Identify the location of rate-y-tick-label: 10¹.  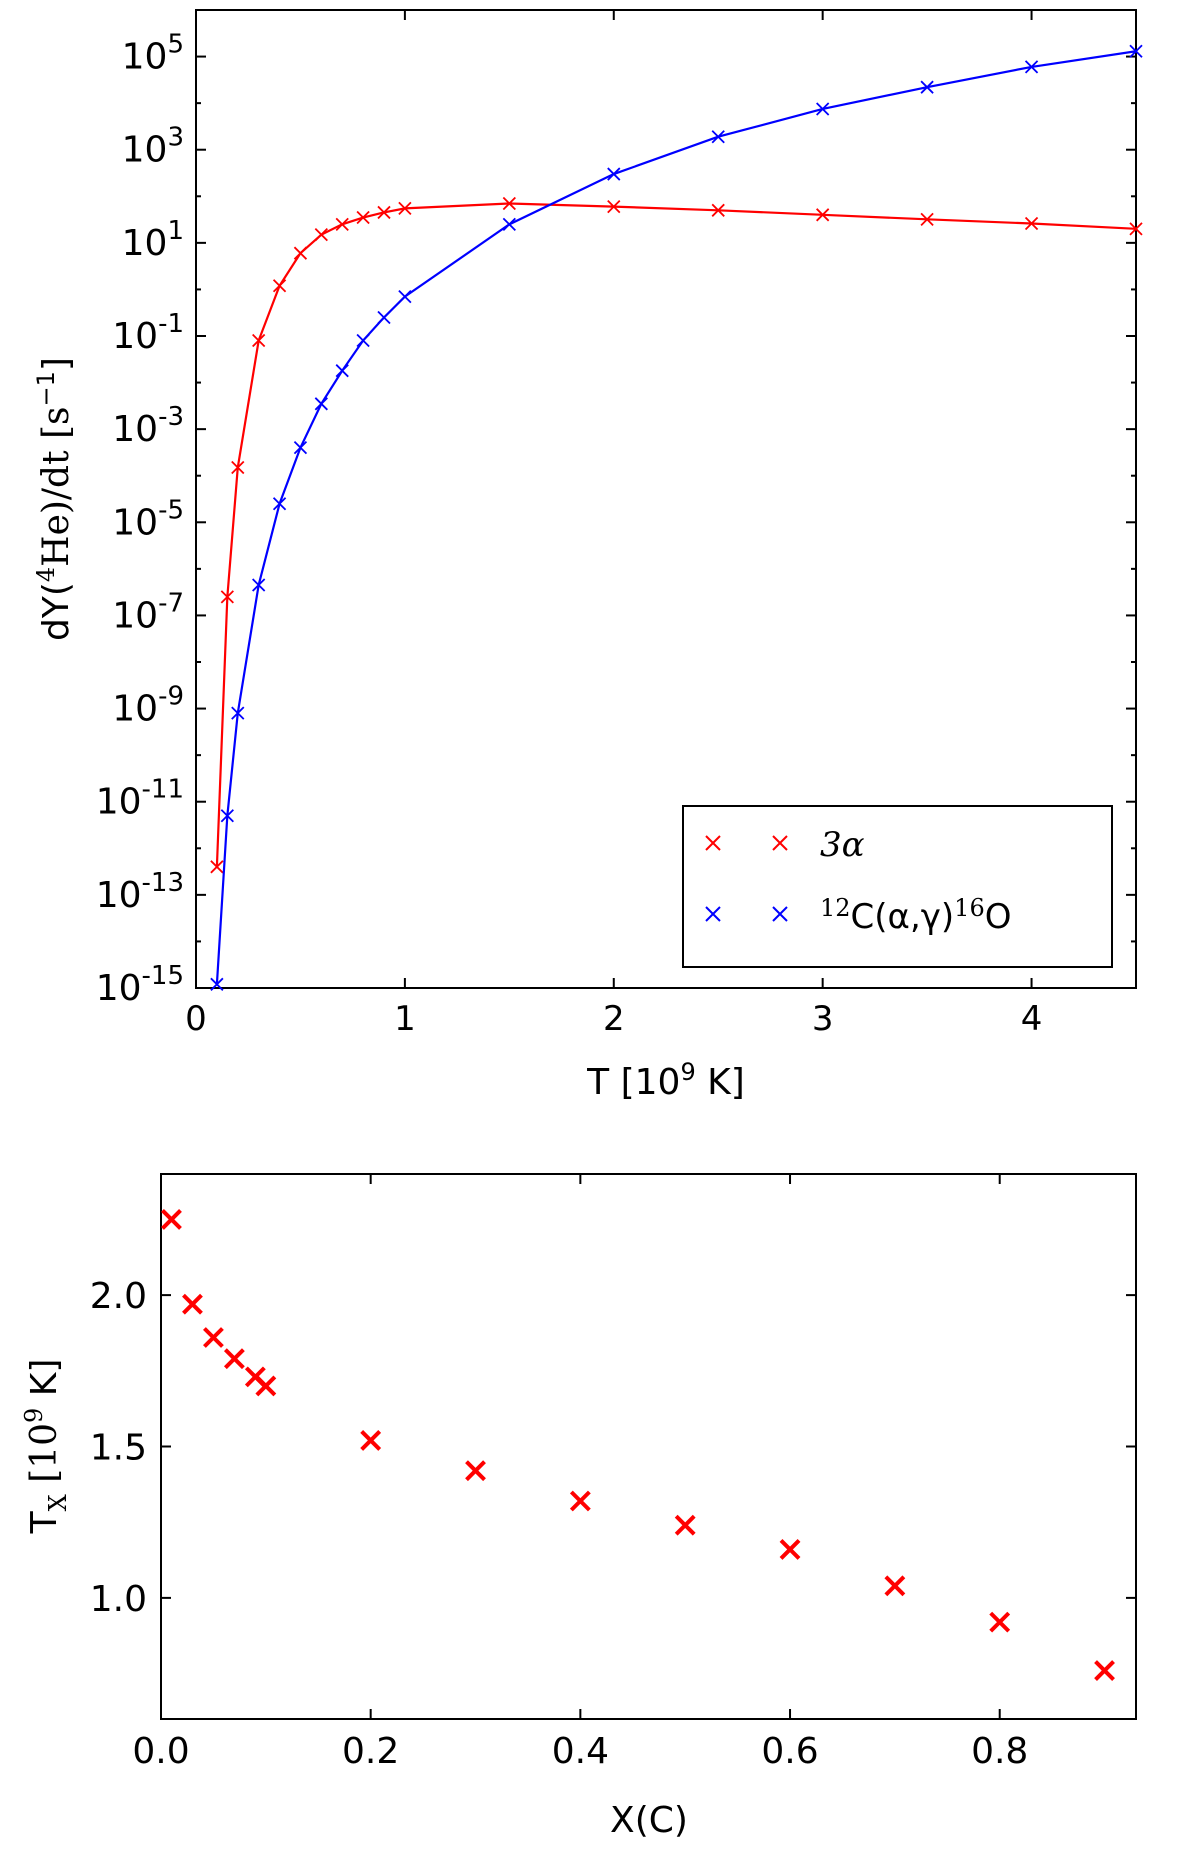
(153, 240).